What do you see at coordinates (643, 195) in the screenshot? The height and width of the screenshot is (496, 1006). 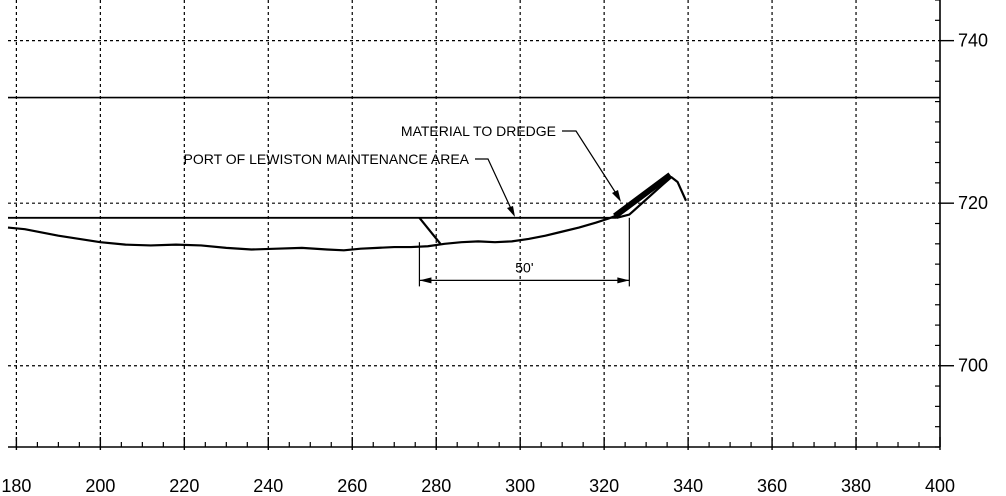 I see `dredge-material-hatch` at bounding box center [643, 195].